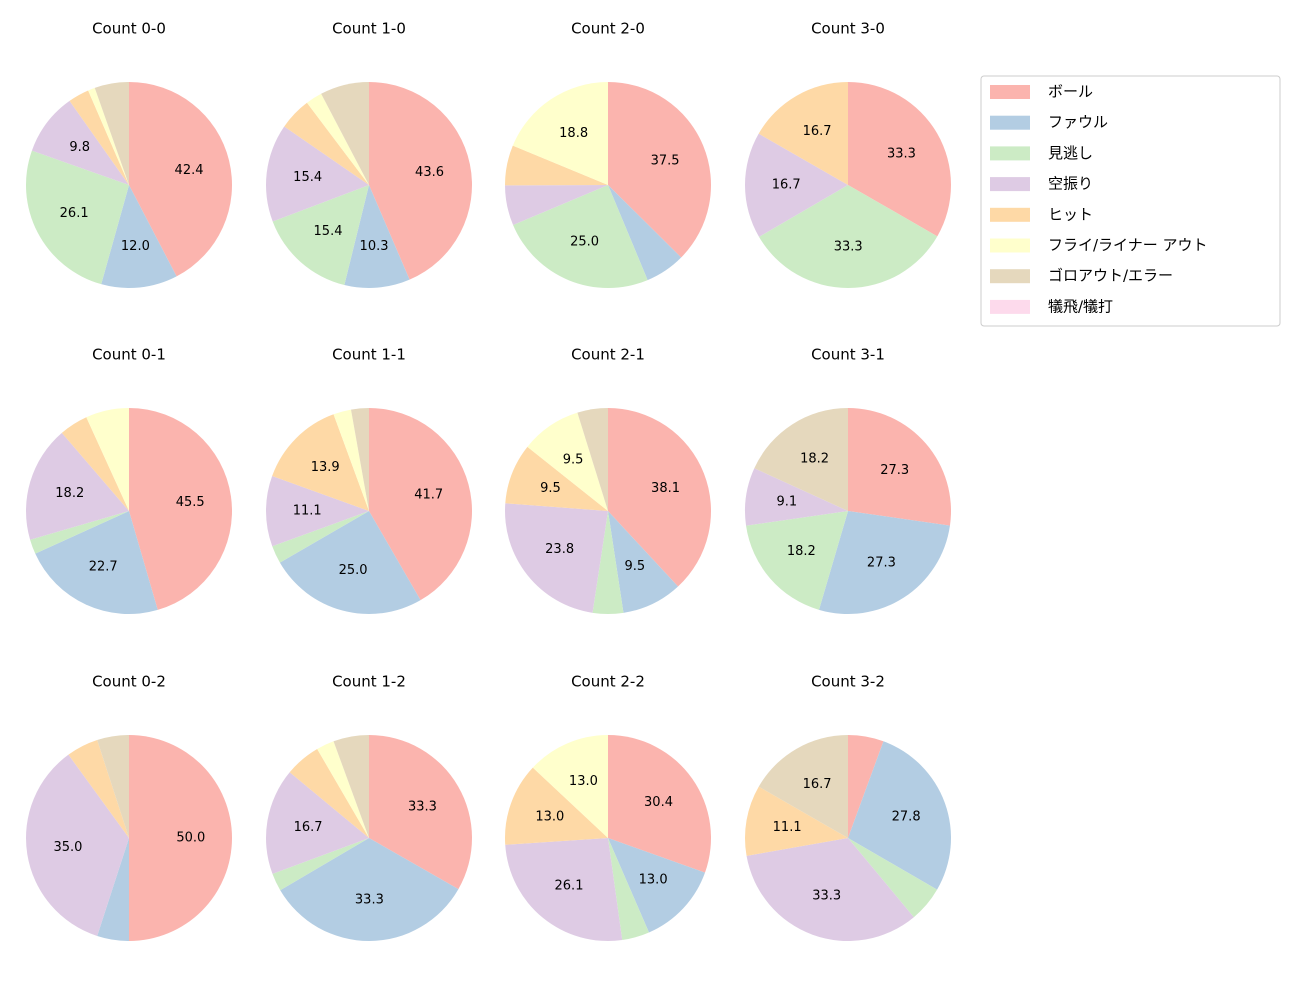  Describe the element at coordinates (801, 551) in the screenshot. I see `value-label: 18.2` at that location.